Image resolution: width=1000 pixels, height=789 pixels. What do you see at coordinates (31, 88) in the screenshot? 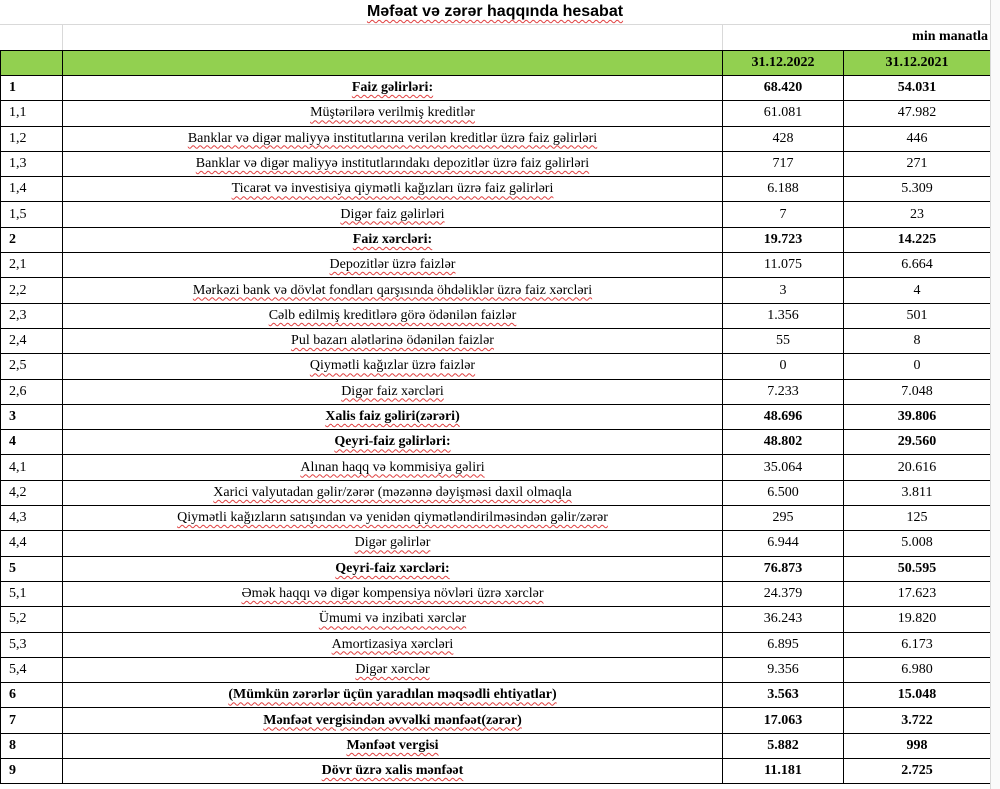
I see `row-number-cell: 1` at bounding box center [31, 88].